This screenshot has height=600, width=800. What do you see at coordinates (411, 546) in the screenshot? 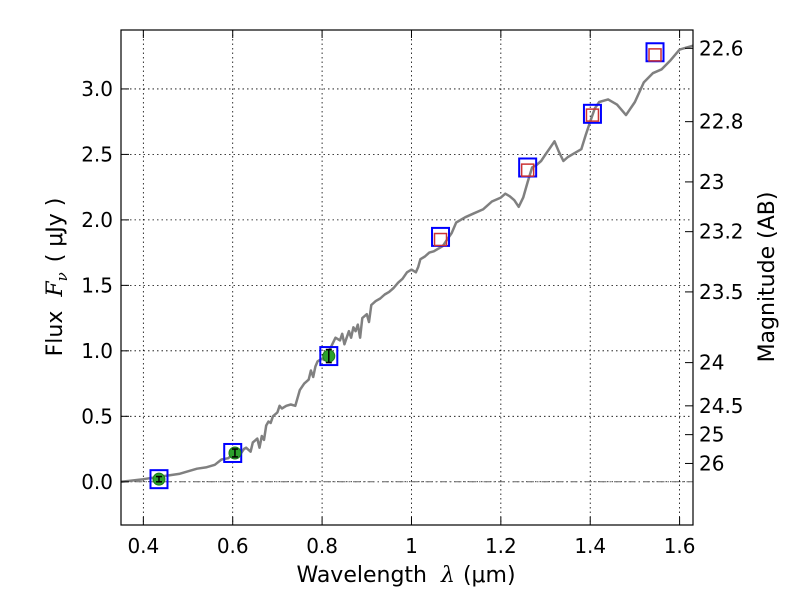
I see `x-tick-label: 1` at bounding box center [411, 546].